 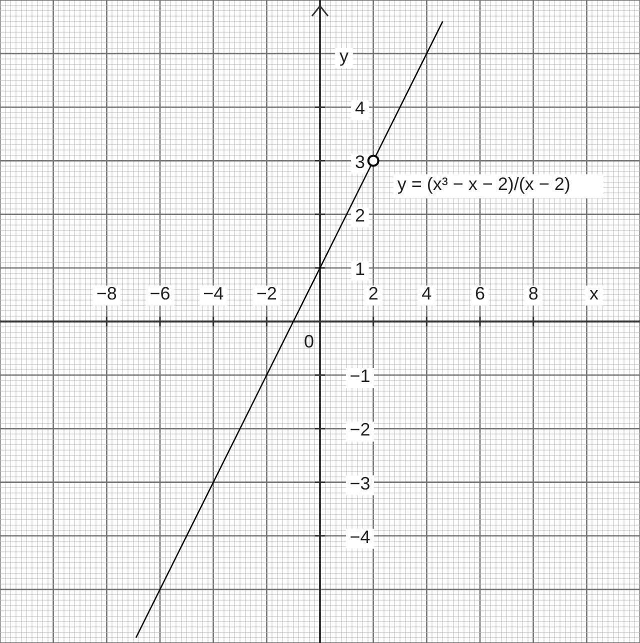 What do you see at coordinates (360, 536) in the screenshot?
I see `y-tick-label: −4` at bounding box center [360, 536].